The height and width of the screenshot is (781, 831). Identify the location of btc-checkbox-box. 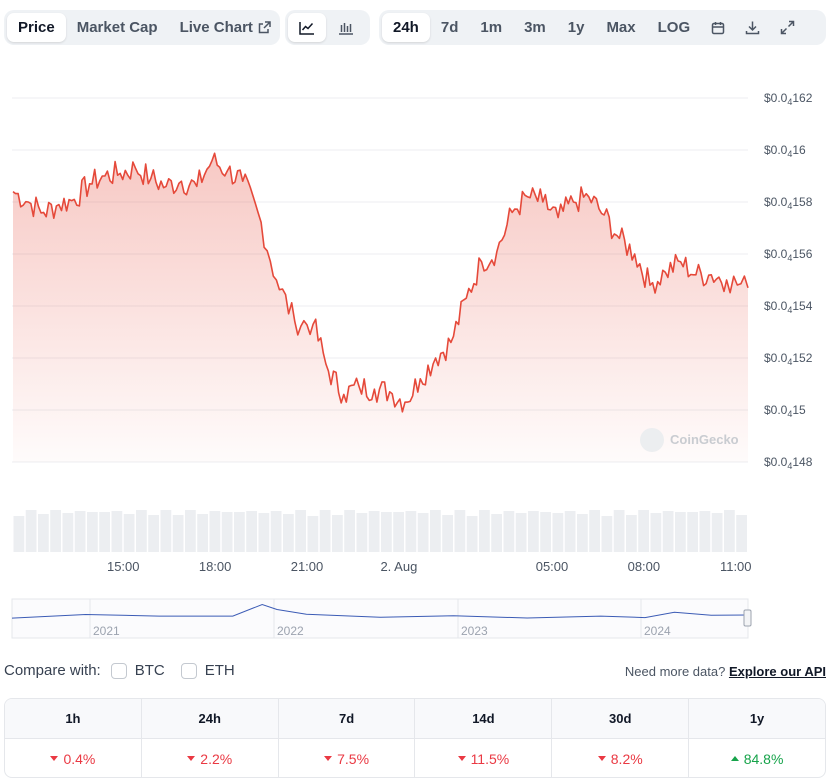
(118, 670).